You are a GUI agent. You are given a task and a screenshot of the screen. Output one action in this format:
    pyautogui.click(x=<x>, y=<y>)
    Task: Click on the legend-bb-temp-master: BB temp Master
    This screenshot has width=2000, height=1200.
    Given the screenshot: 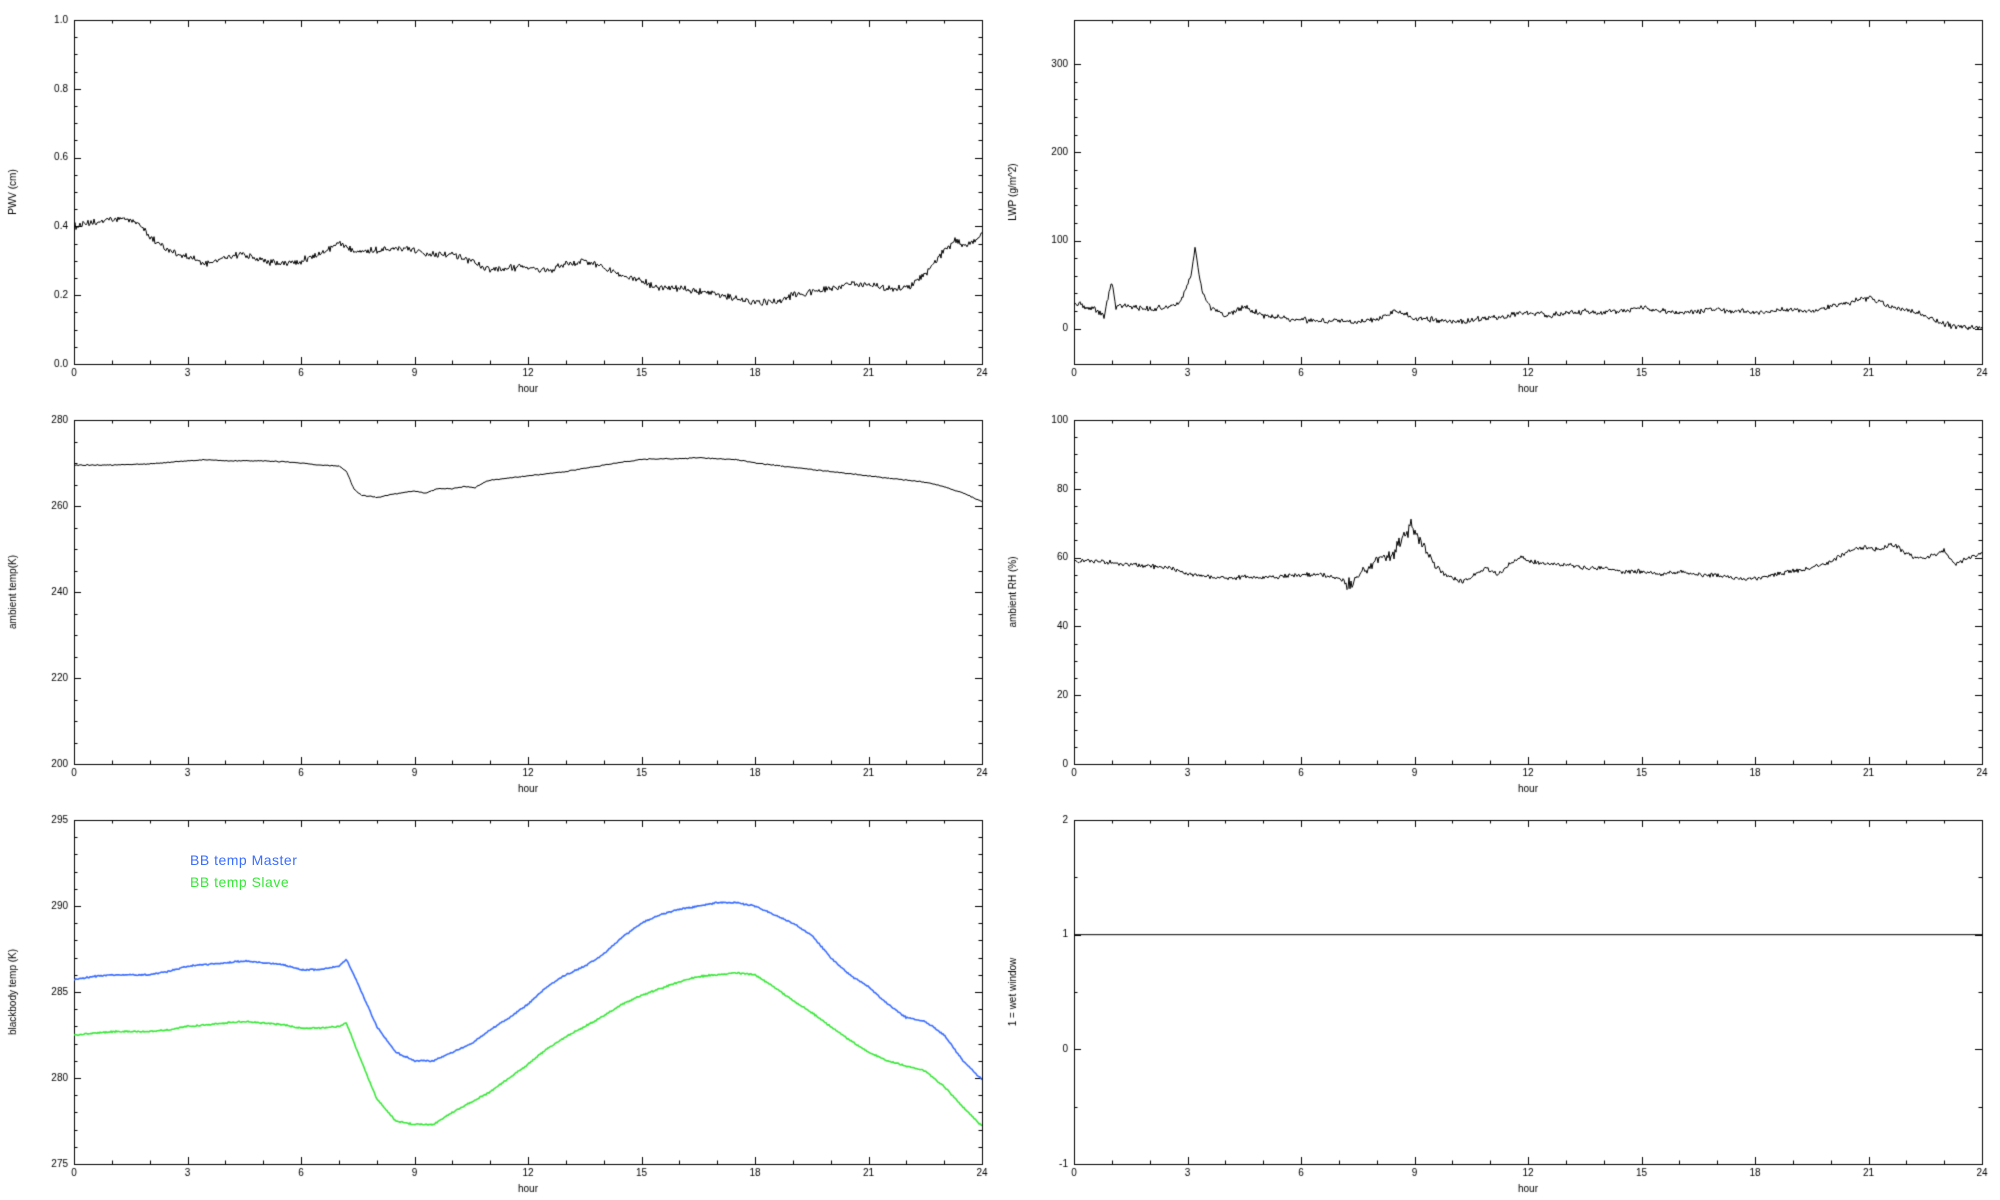 What is the action you would take?
    pyautogui.click(x=244, y=860)
    